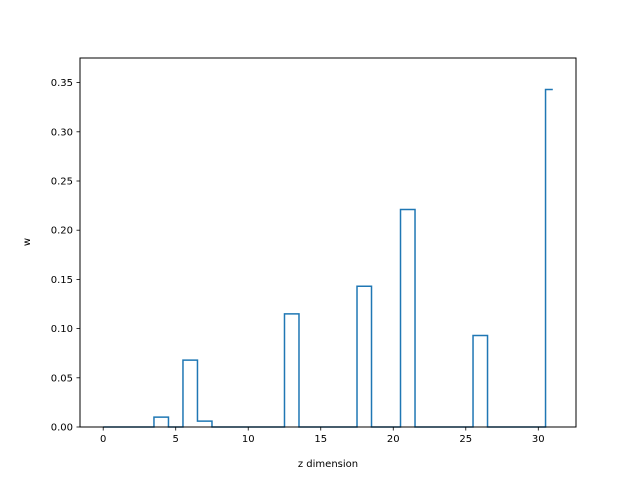 The width and height of the screenshot is (640, 484). Describe the element at coordinates (62, 329) in the screenshot. I see `y-tick-label: 0.10` at that location.